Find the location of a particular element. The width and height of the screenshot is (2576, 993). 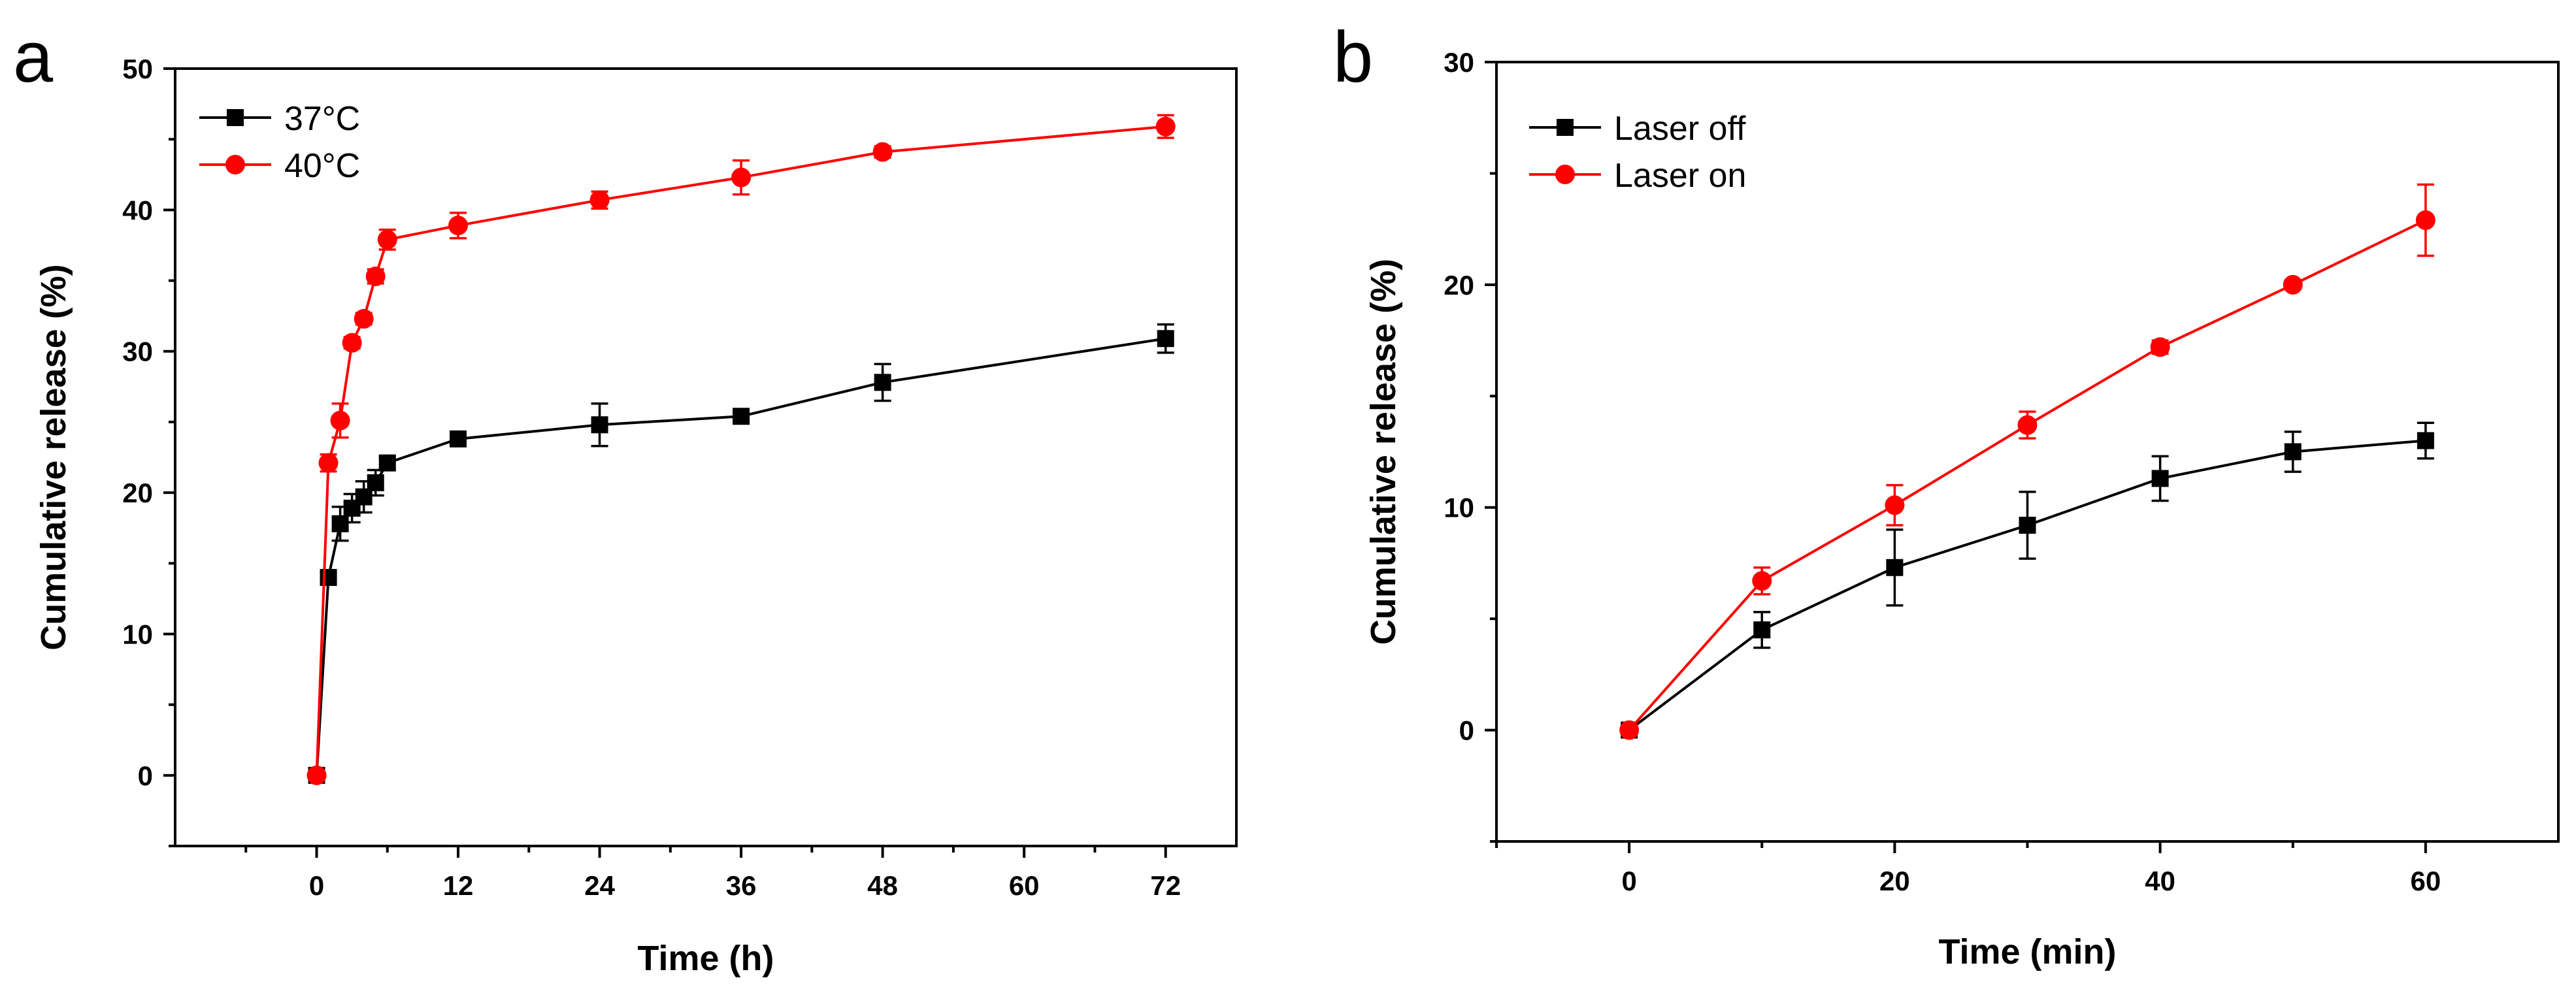

panel-letter: a is located at coordinates (33, 57).